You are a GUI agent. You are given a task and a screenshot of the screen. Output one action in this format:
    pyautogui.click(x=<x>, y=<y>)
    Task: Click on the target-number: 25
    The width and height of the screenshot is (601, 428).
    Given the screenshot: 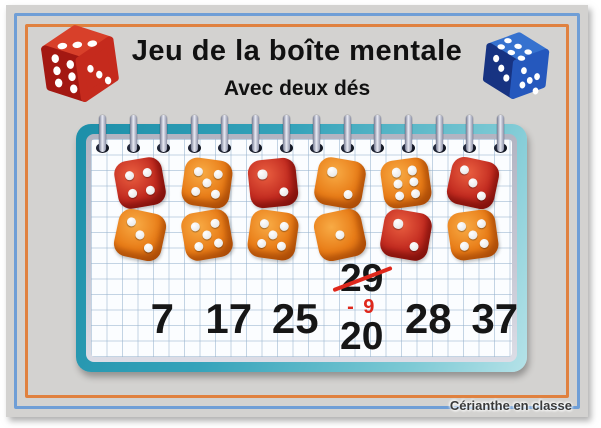 What is the action you would take?
    pyautogui.click(x=295, y=319)
    